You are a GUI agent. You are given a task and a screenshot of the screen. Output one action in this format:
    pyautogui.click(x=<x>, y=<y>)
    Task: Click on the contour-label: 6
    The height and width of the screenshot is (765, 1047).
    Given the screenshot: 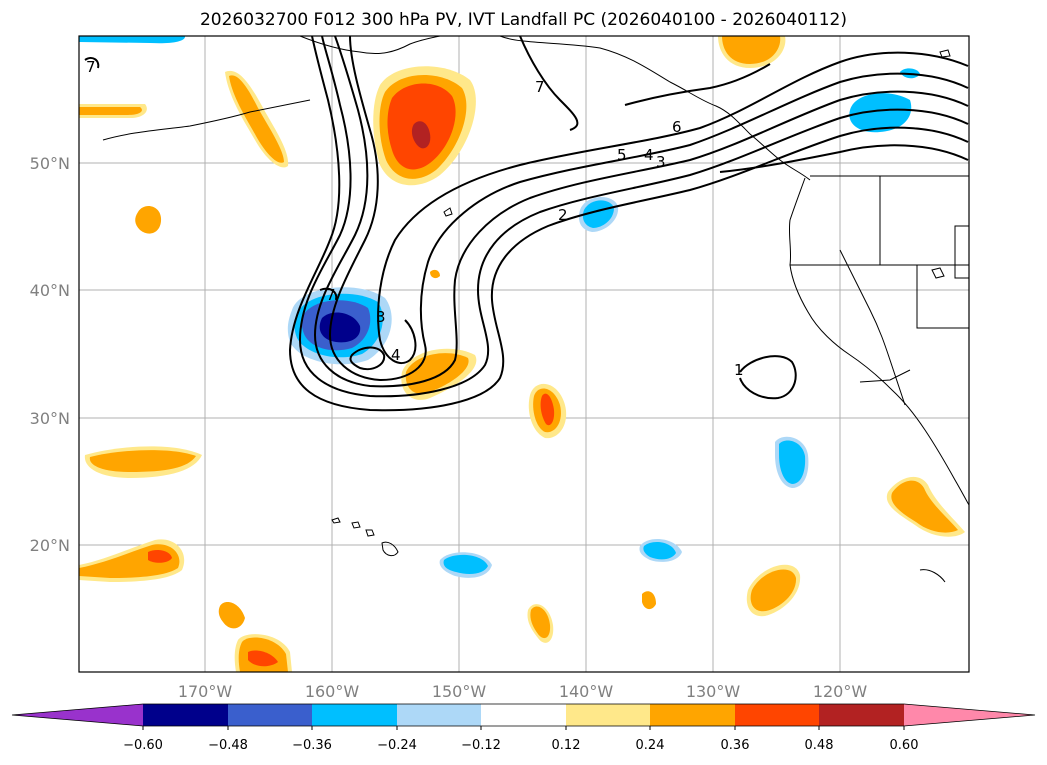 What is the action you would take?
    pyautogui.click(x=677, y=127)
    